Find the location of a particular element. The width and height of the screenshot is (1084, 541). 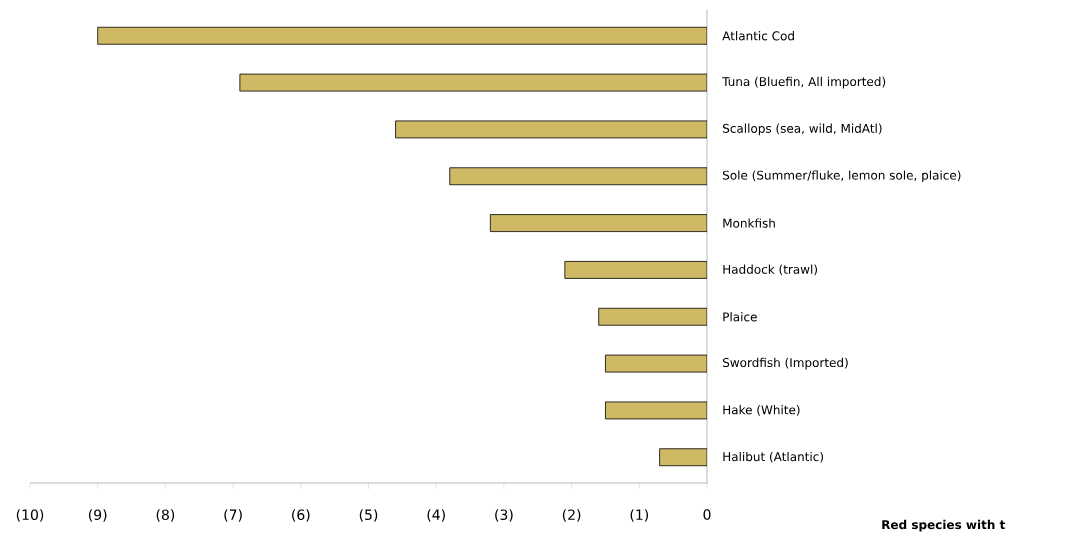

x-tick-label: (2) is located at coordinates (571, 515).